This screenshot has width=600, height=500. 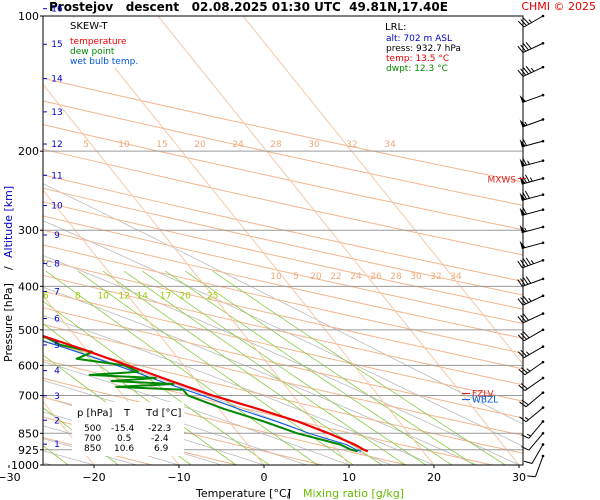 What do you see at coordinates (456, 277) in the screenshot?
I see `mid-ratio-label: 34` at bounding box center [456, 277].